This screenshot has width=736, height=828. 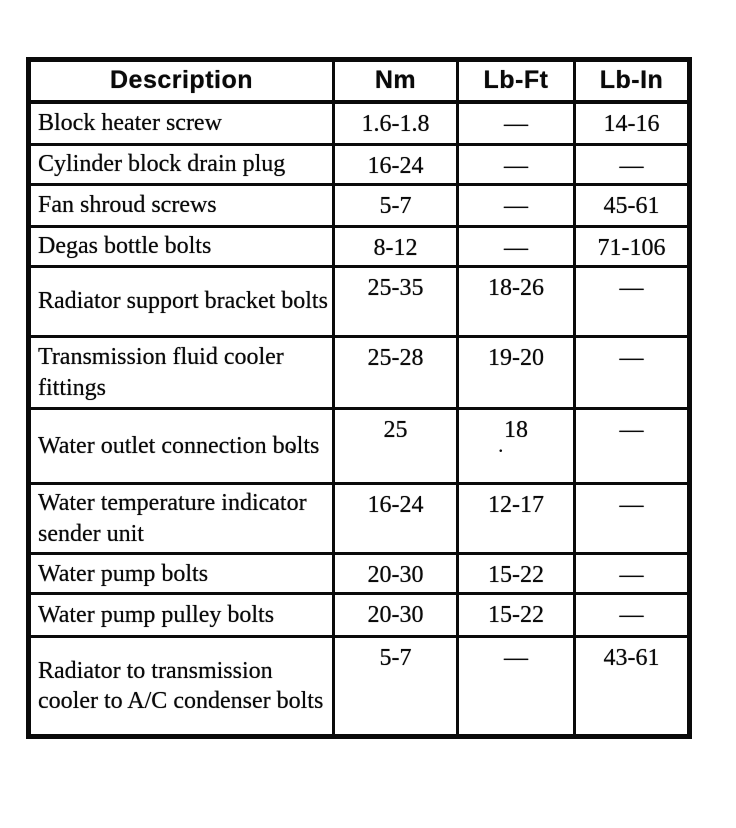 I want to click on lb-in-cell: 43-61, so click(x=632, y=687).